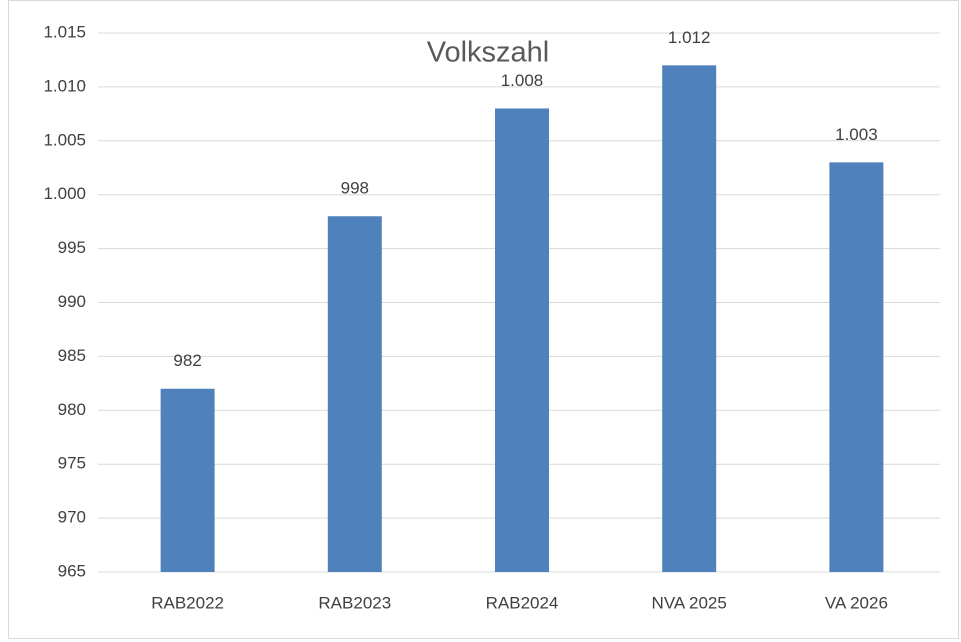 The width and height of the screenshot is (961, 642). What do you see at coordinates (72, 247) in the screenshot?
I see `y-tick-label: 995` at bounding box center [72, 247].